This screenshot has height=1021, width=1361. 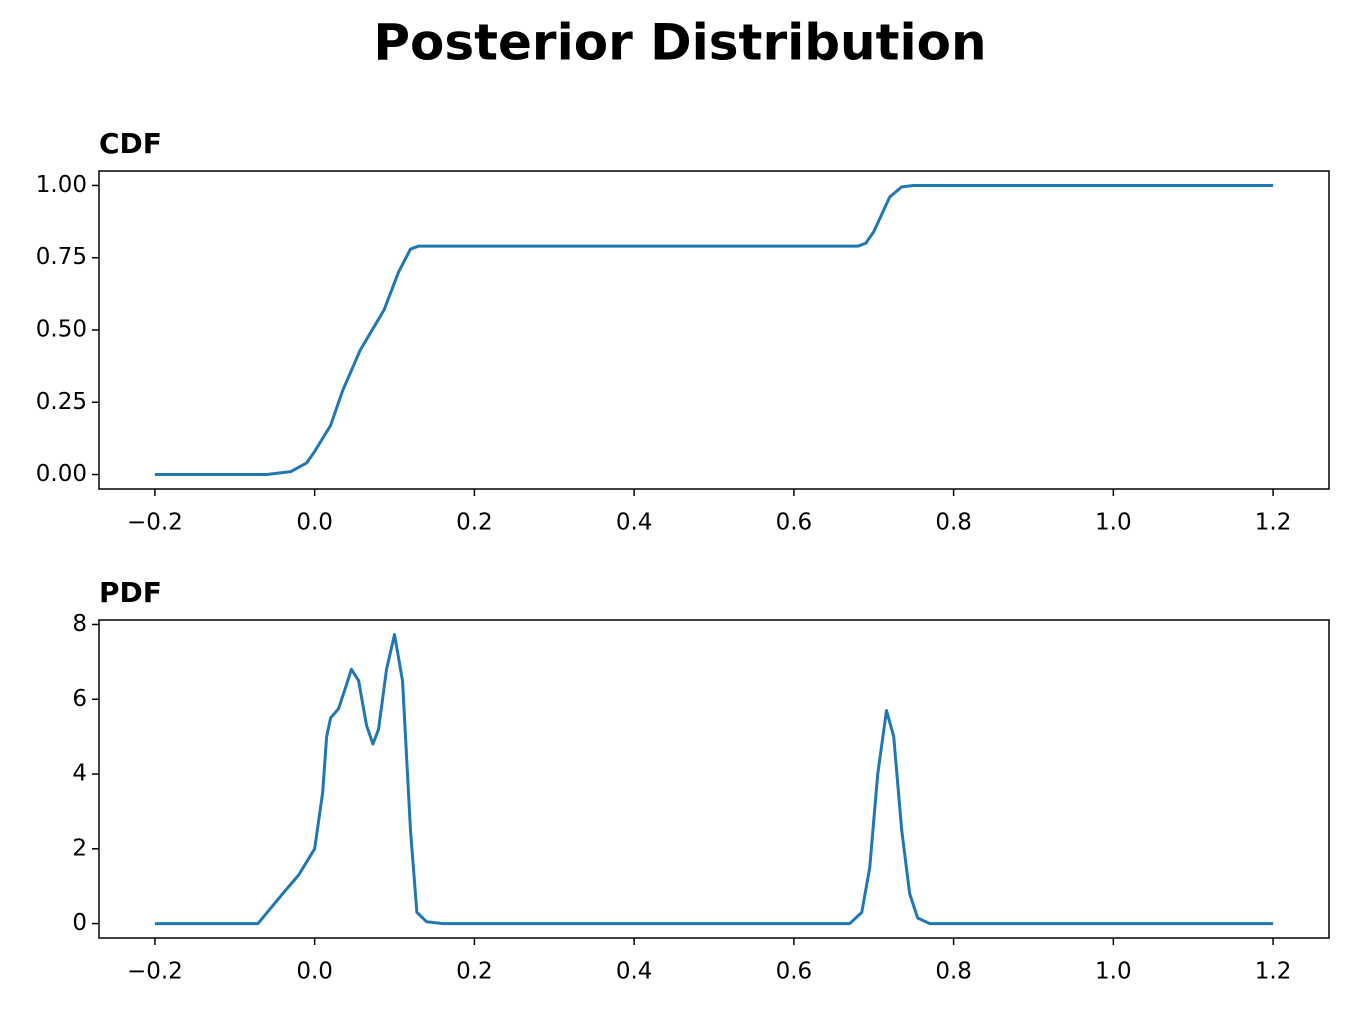 I want to click on y-tick-label: 0.00, so click(x=61, y=474).